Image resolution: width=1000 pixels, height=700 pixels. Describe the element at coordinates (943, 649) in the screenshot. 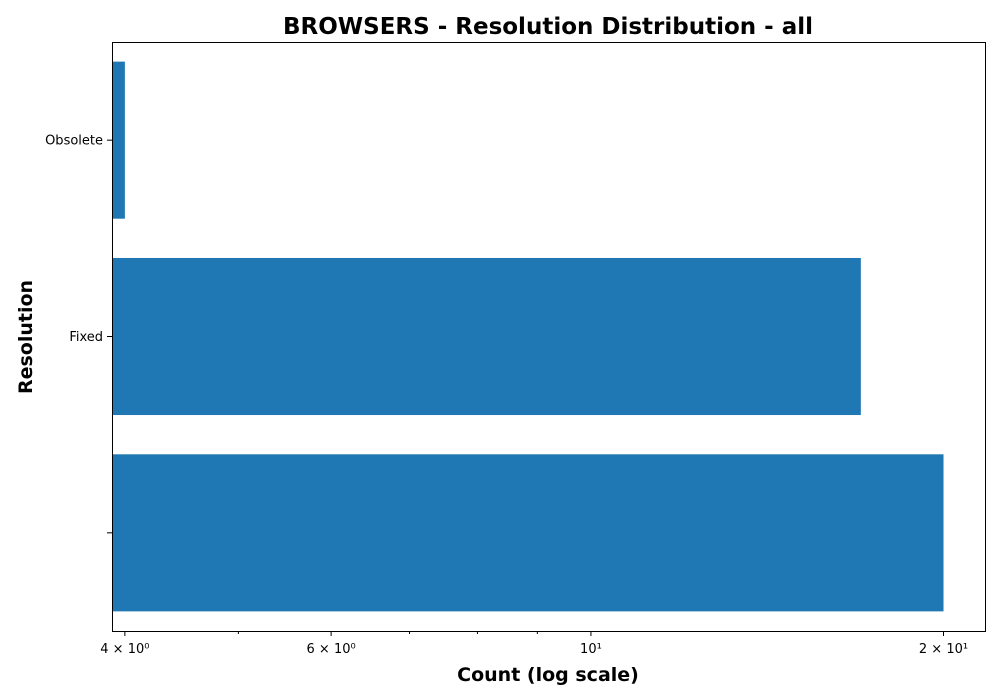

I see `x-tick-label: 2 × 10¹` at that location.